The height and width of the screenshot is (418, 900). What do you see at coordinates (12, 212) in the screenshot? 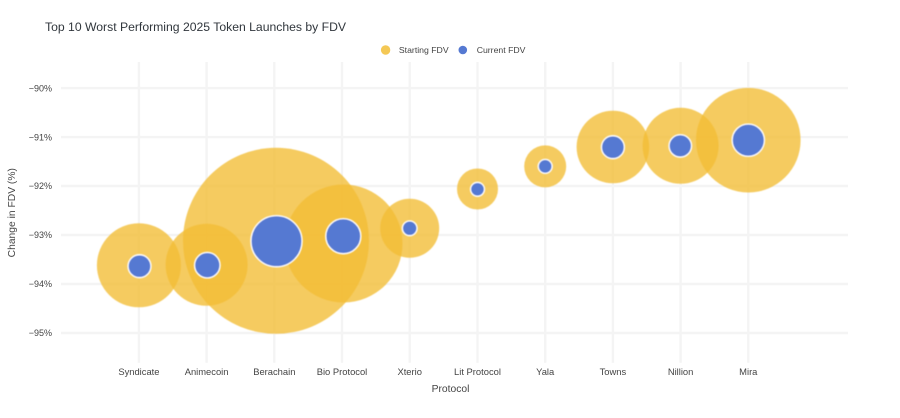
I see `svg-text: Change in FDV (%)` at bounding box center [12, 212].